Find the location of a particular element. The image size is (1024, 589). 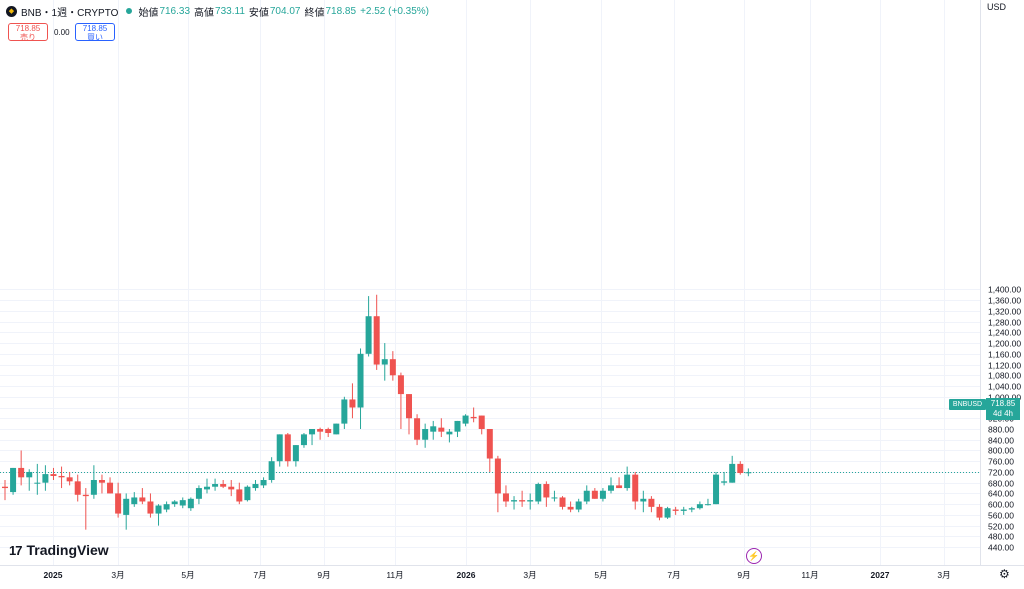

y-tick-label: 1,400.00 is located at coordinates (1004, 290).